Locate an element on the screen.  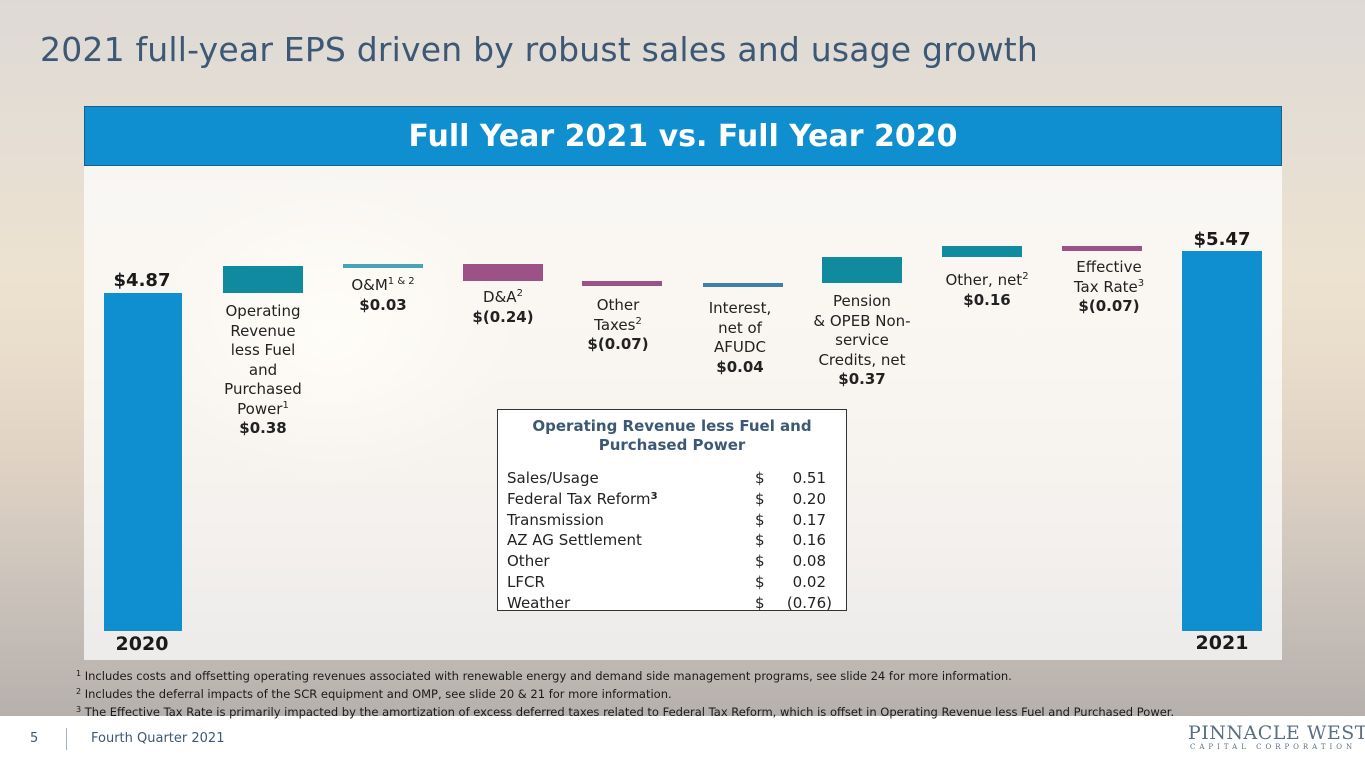
end-value-label: $5.47 is located at coordinates (1222, 239).